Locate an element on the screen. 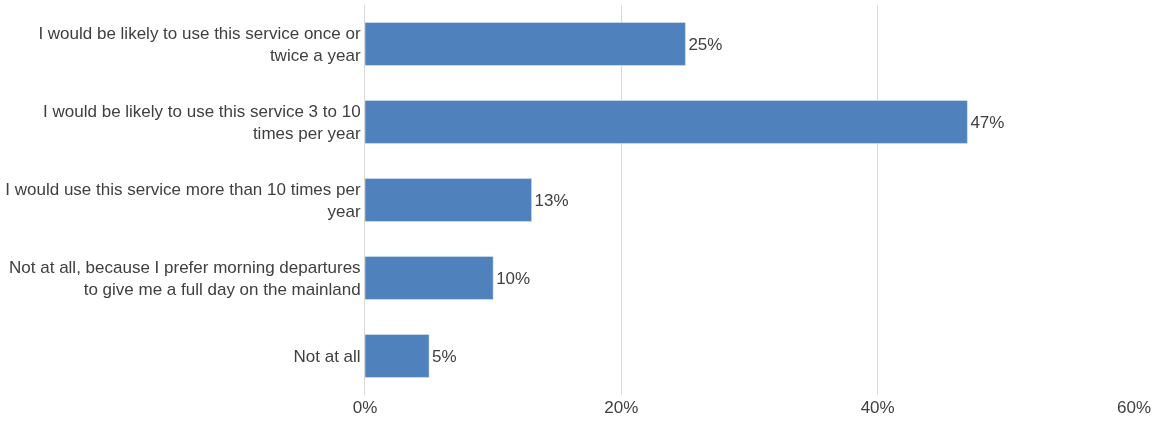  y-tick-label: Not at all, because I prefer morning departures to give me a full day on the mainland is located at coordinates (185, 278).